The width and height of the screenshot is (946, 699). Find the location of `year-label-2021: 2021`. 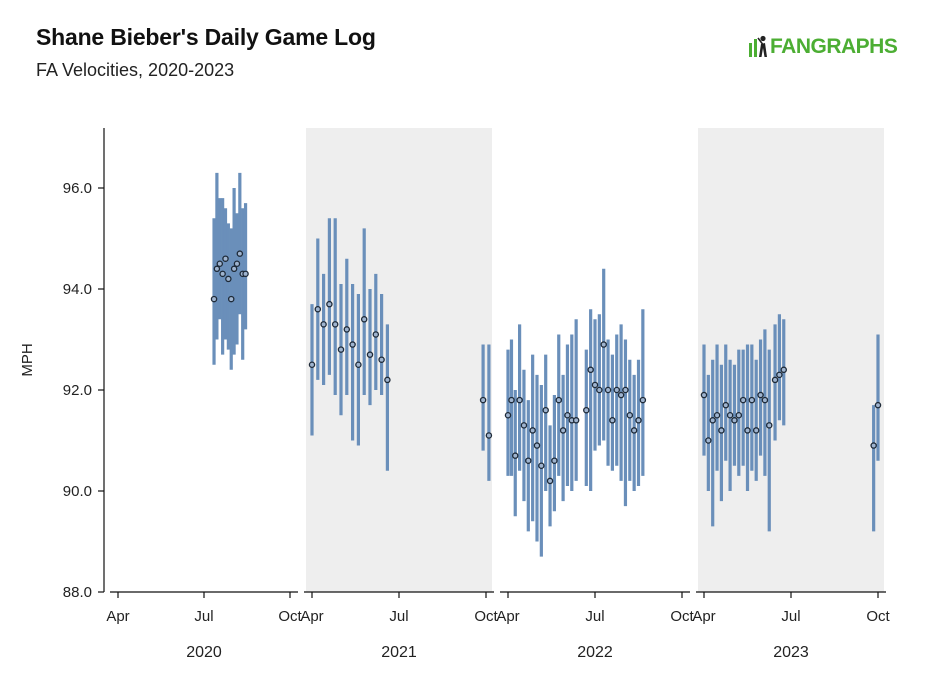

year-label-2021: 2021 is located at coordinates (399, 652).